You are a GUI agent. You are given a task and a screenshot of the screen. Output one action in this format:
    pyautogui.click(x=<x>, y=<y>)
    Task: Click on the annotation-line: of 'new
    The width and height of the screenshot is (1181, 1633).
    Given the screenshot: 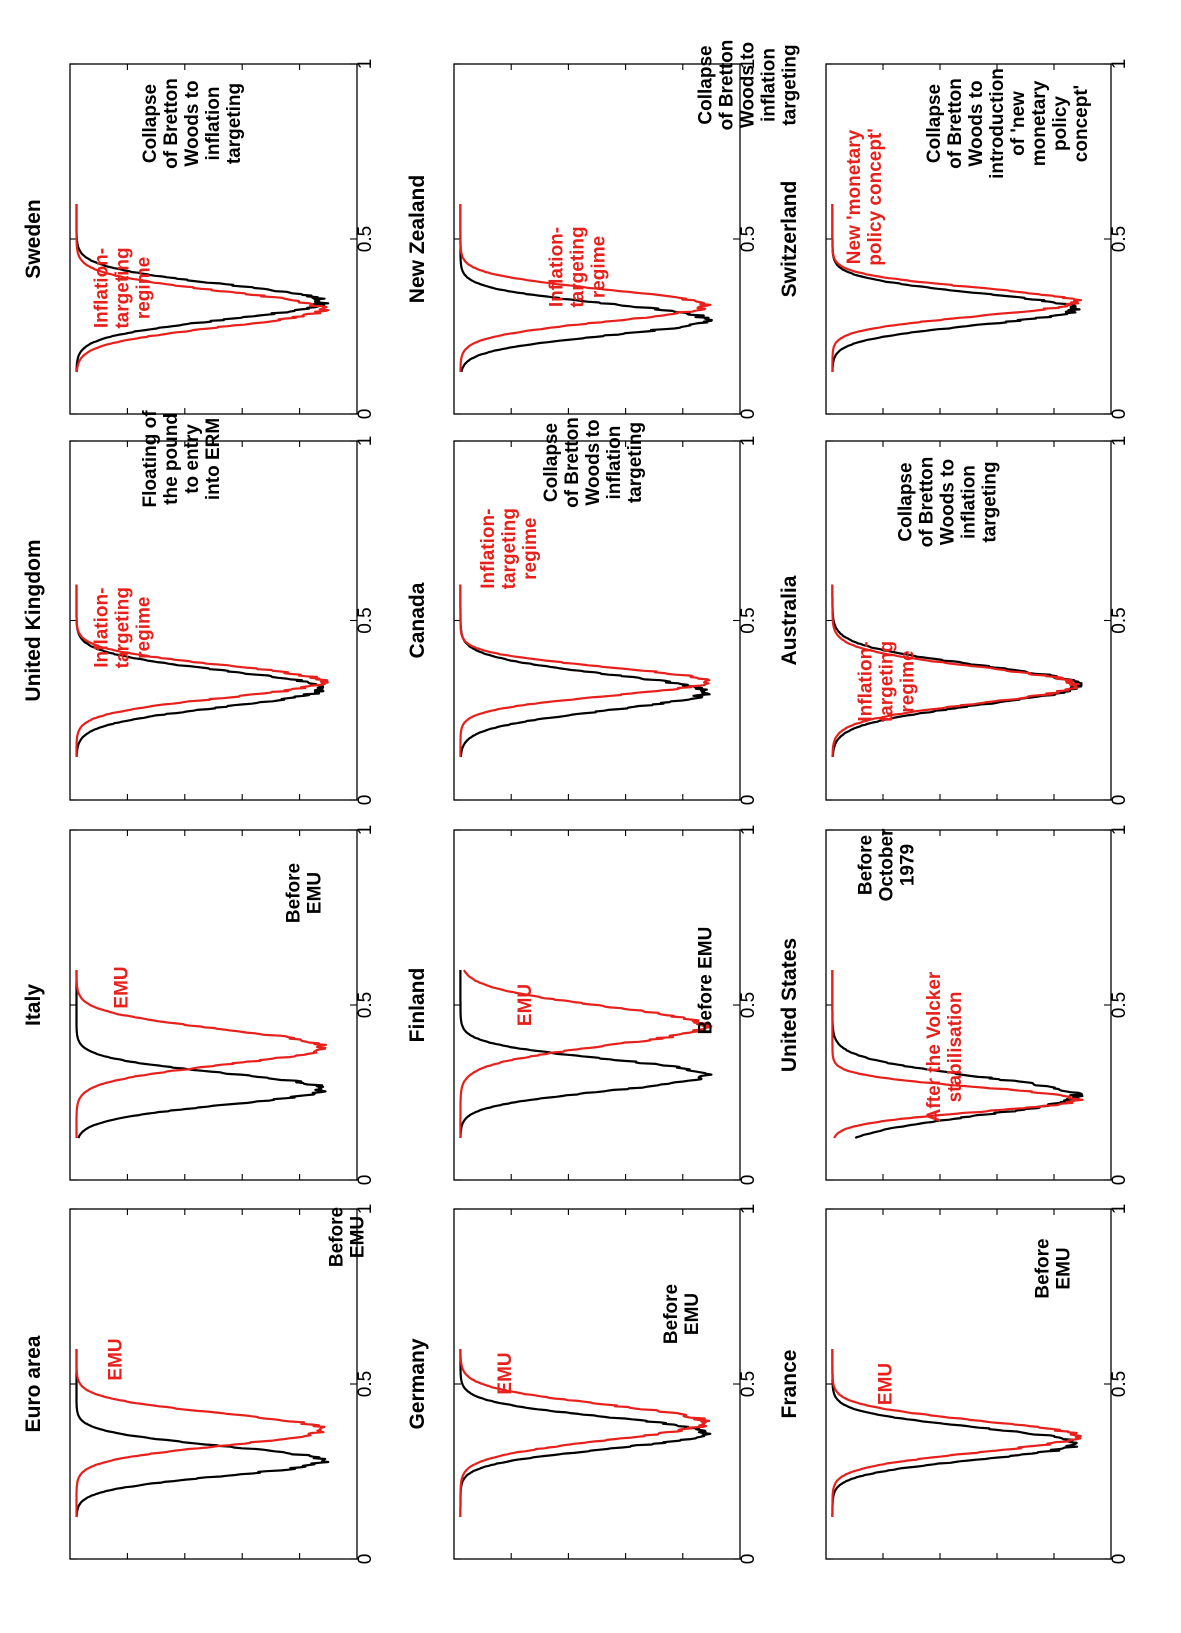 What is the action you would take?
    pyautogui.click(x=1018, y=123)
    